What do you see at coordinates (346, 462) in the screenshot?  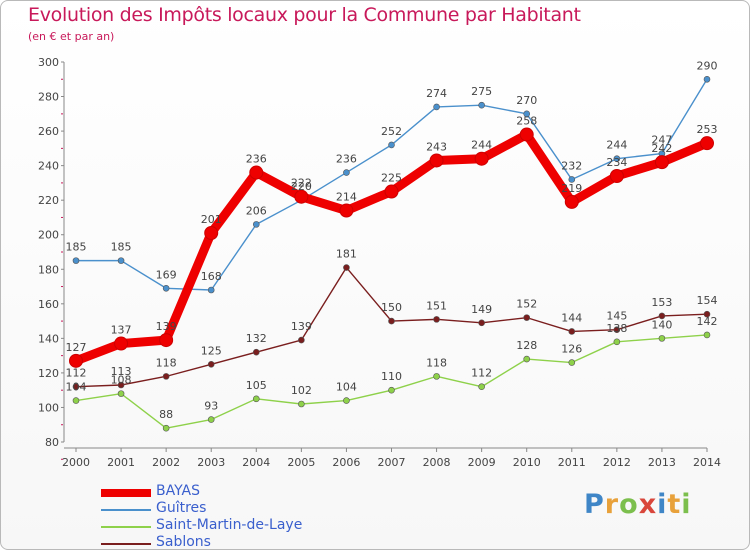 I see `x-tick-label: 2006` at bounding box center [346, 462].